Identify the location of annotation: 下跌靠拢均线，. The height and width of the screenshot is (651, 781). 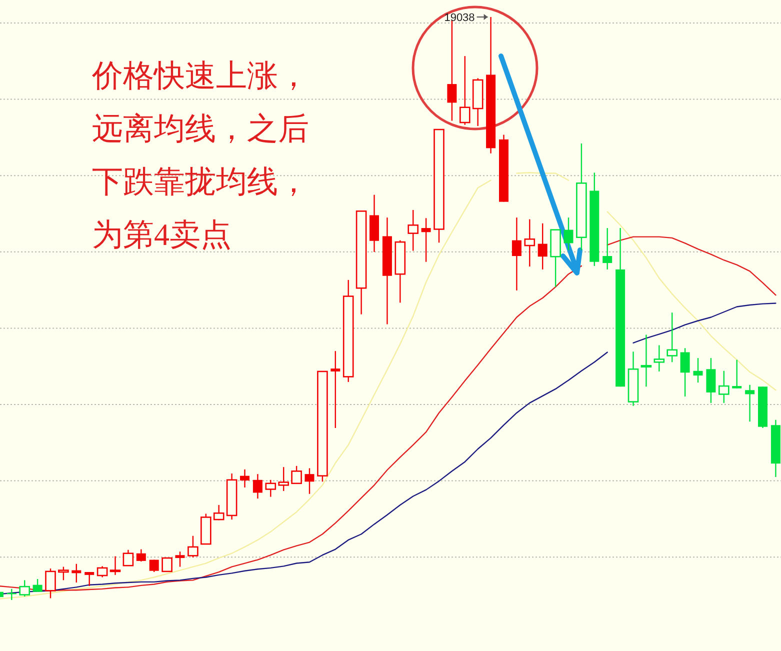
(200, 181).